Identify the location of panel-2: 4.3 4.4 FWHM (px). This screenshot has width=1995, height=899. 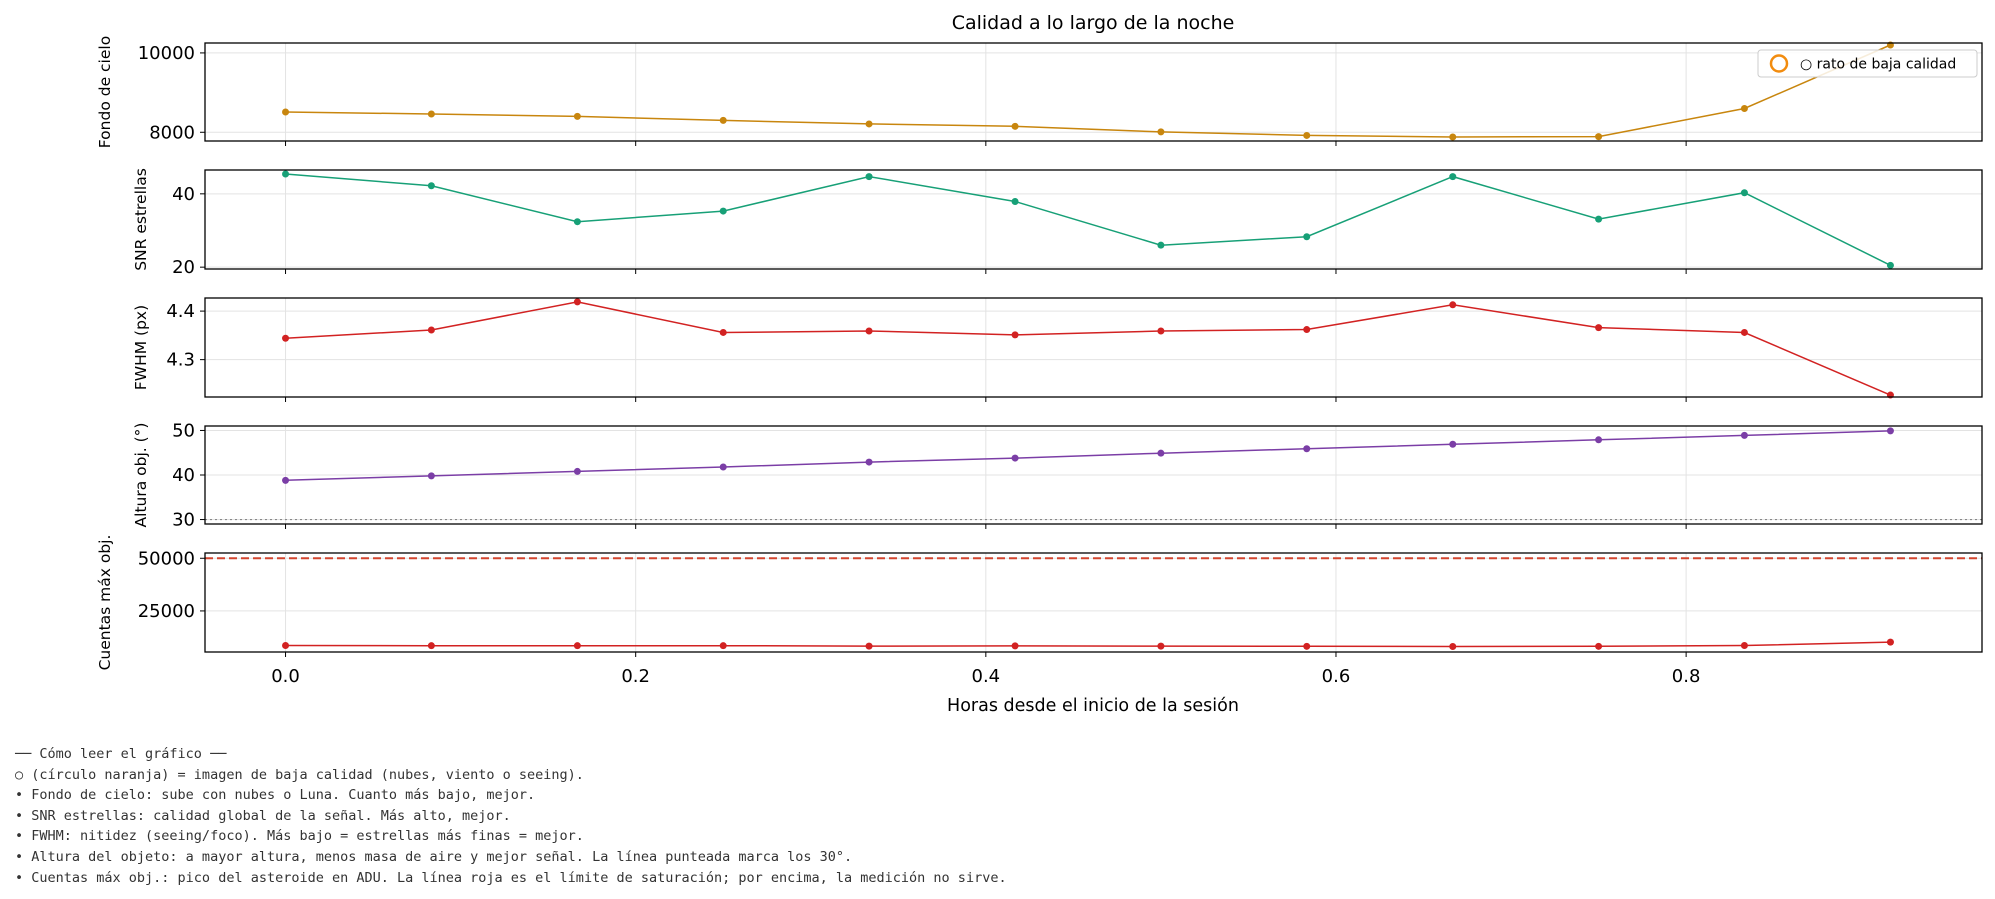
(1057, 349).